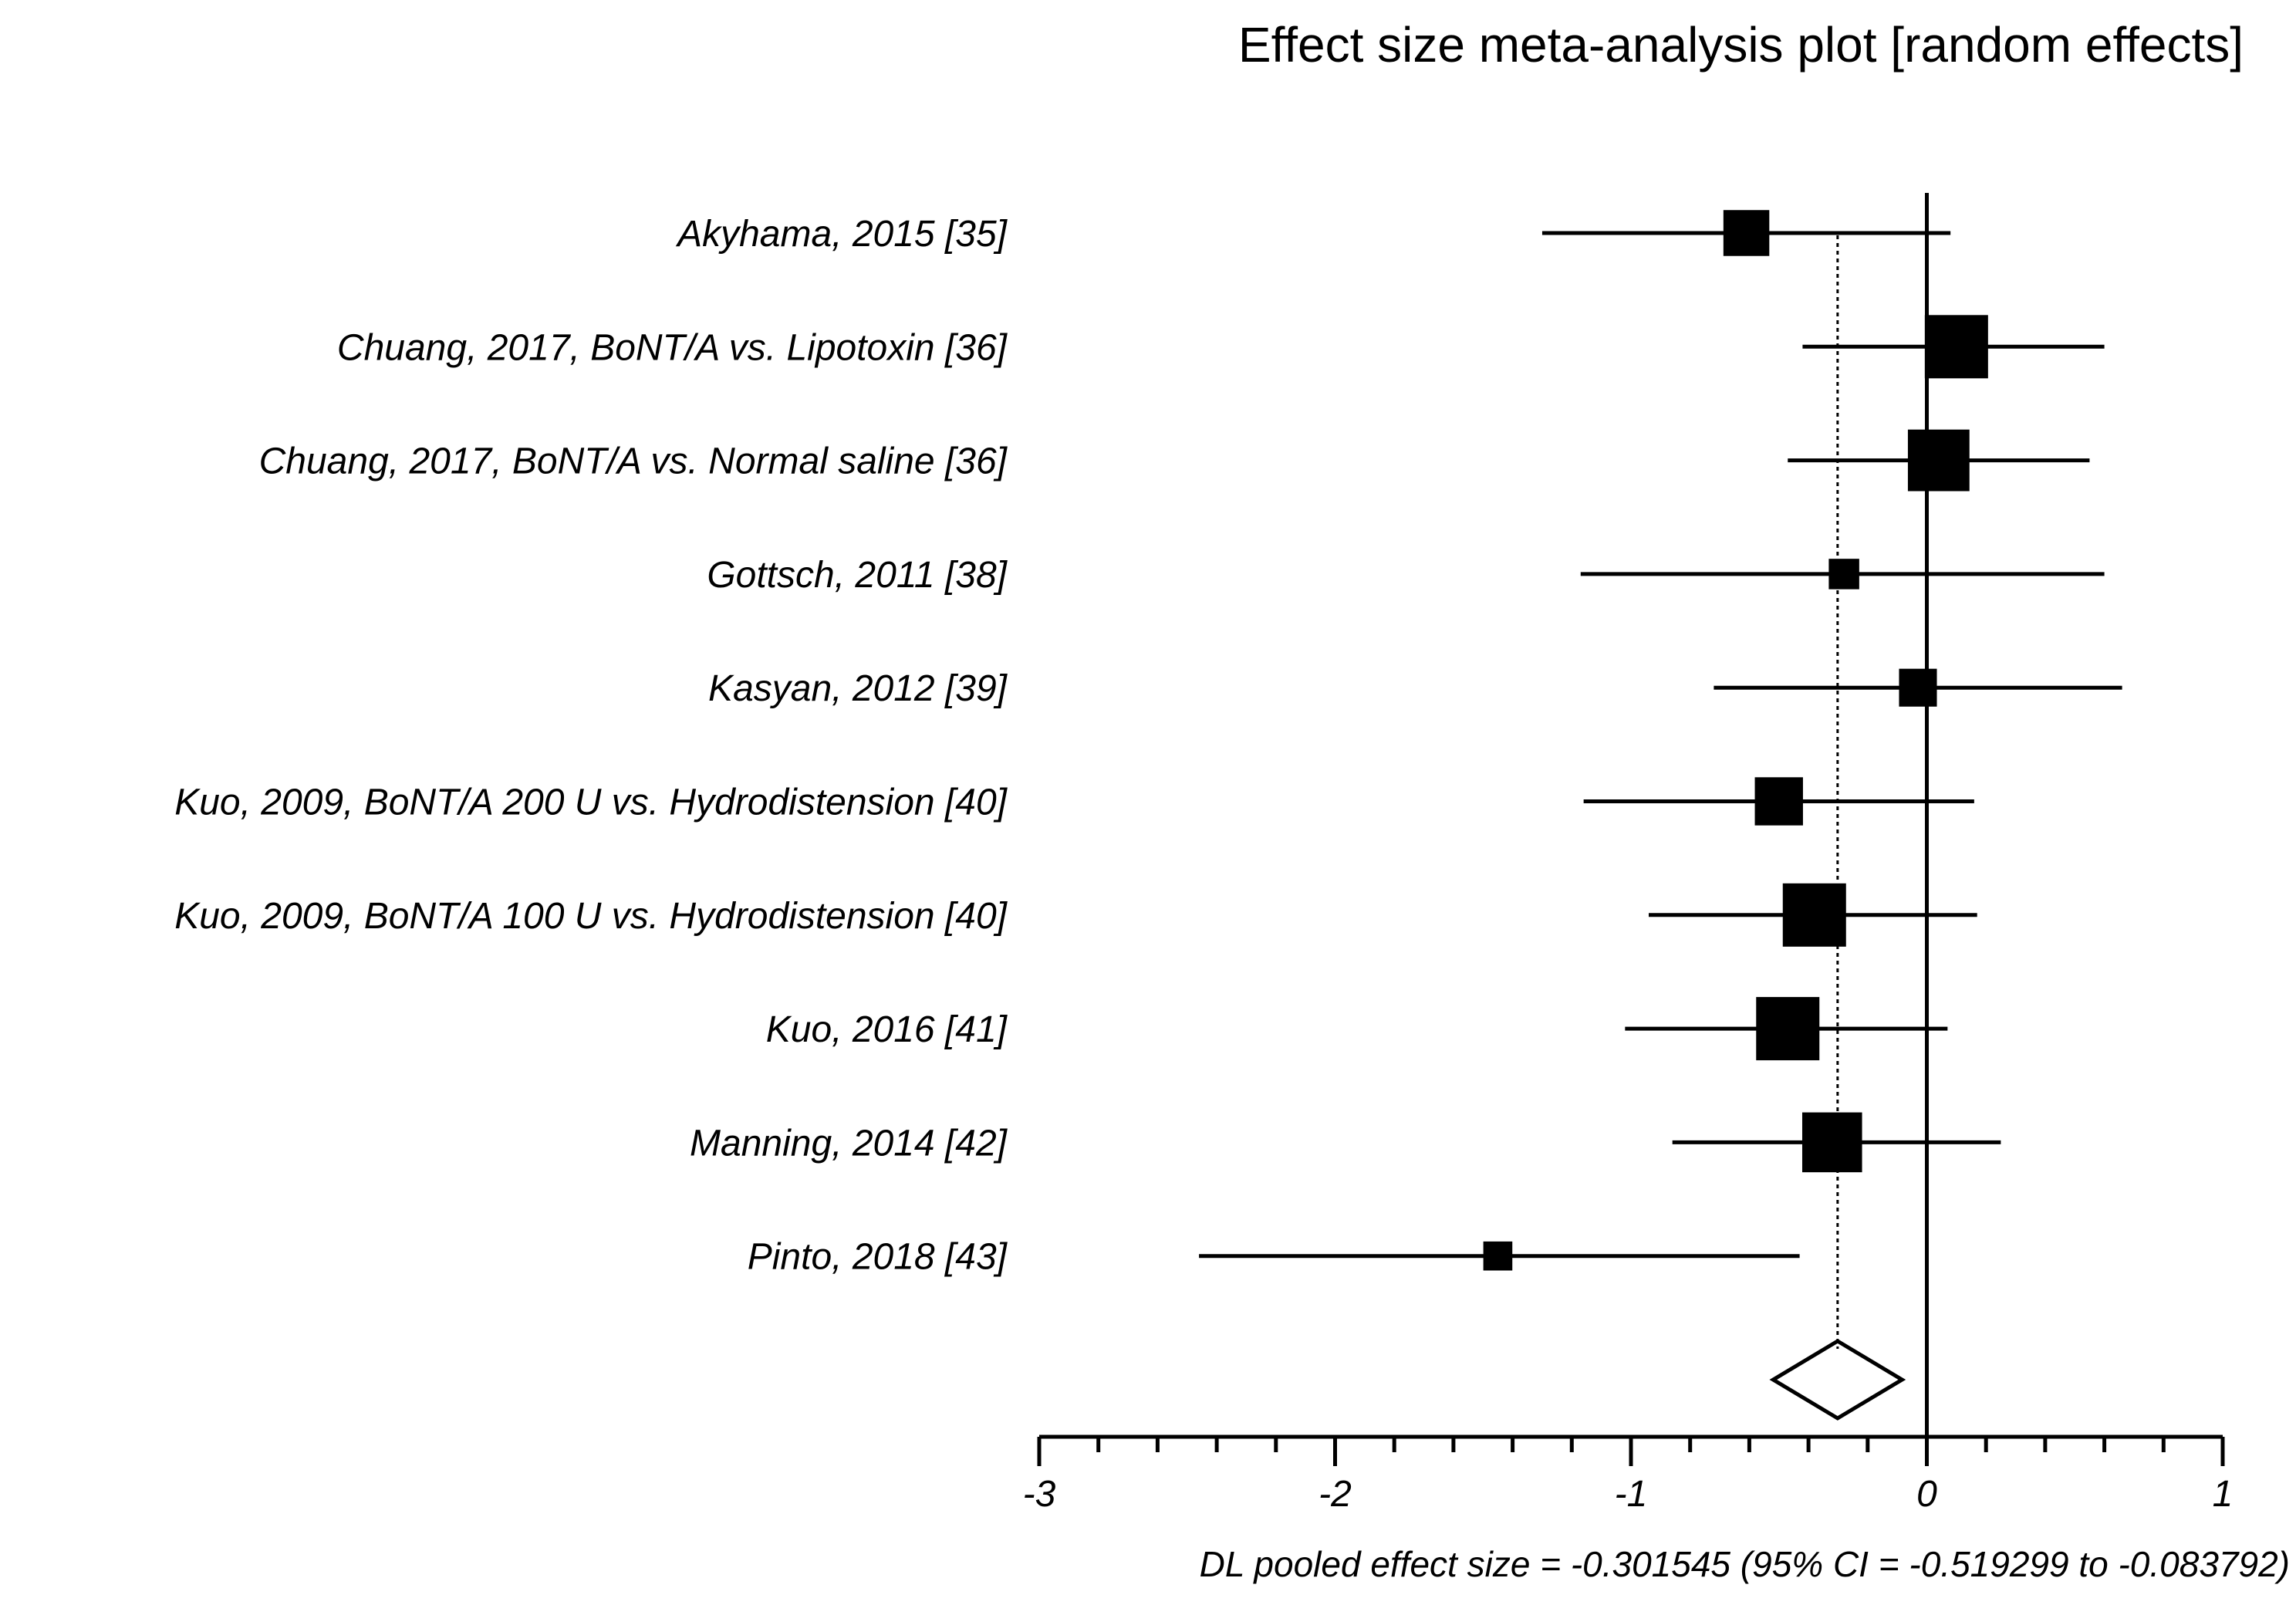 This screenshot has height=1605, width=2296. Describe the element at coordinates (857, 575) in the screenshot. I see `study-label: Gottsch, 2011 [38]` at that location.